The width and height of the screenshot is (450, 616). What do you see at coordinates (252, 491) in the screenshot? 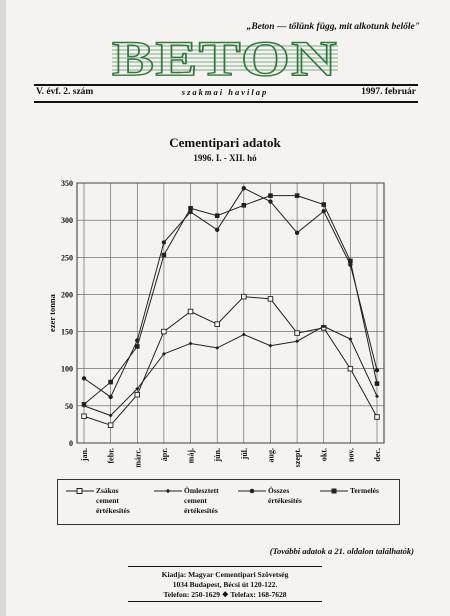
I see `legend-marker-dot` at bounding box center [252, 491].